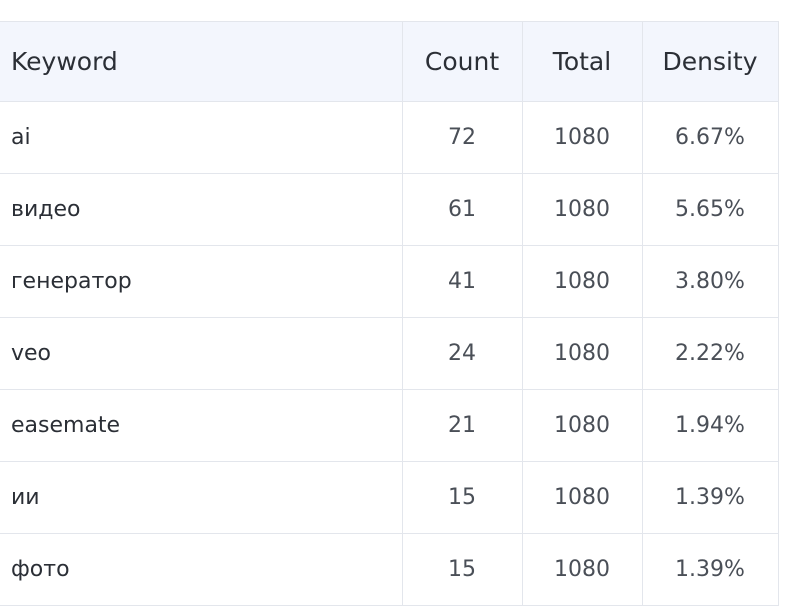  Describe the element at coordinates (201, 61) in the screenshot. I see `column-header-keyword: Keyword` at that location.